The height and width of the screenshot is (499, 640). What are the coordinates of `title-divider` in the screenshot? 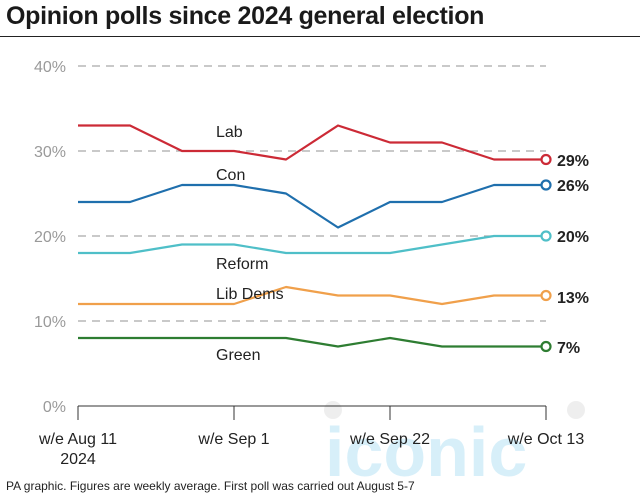 It's located at (320, 36).